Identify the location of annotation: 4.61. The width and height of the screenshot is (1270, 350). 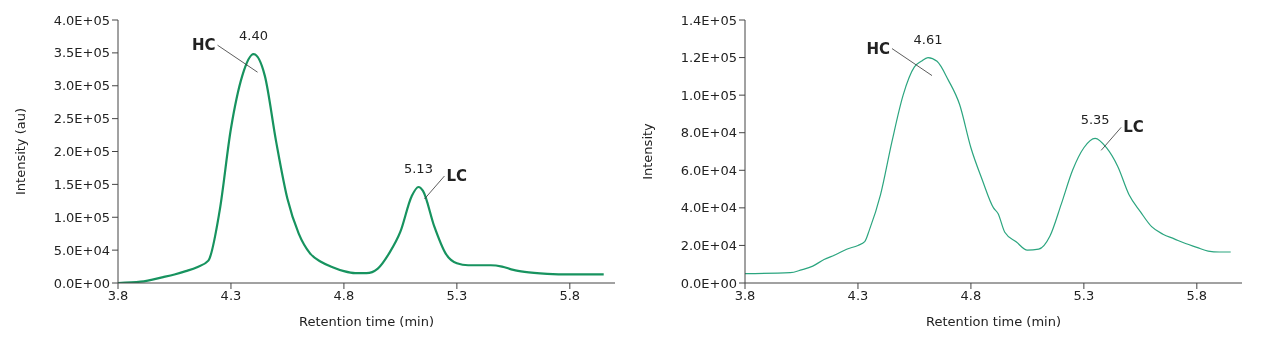
(928, 39).